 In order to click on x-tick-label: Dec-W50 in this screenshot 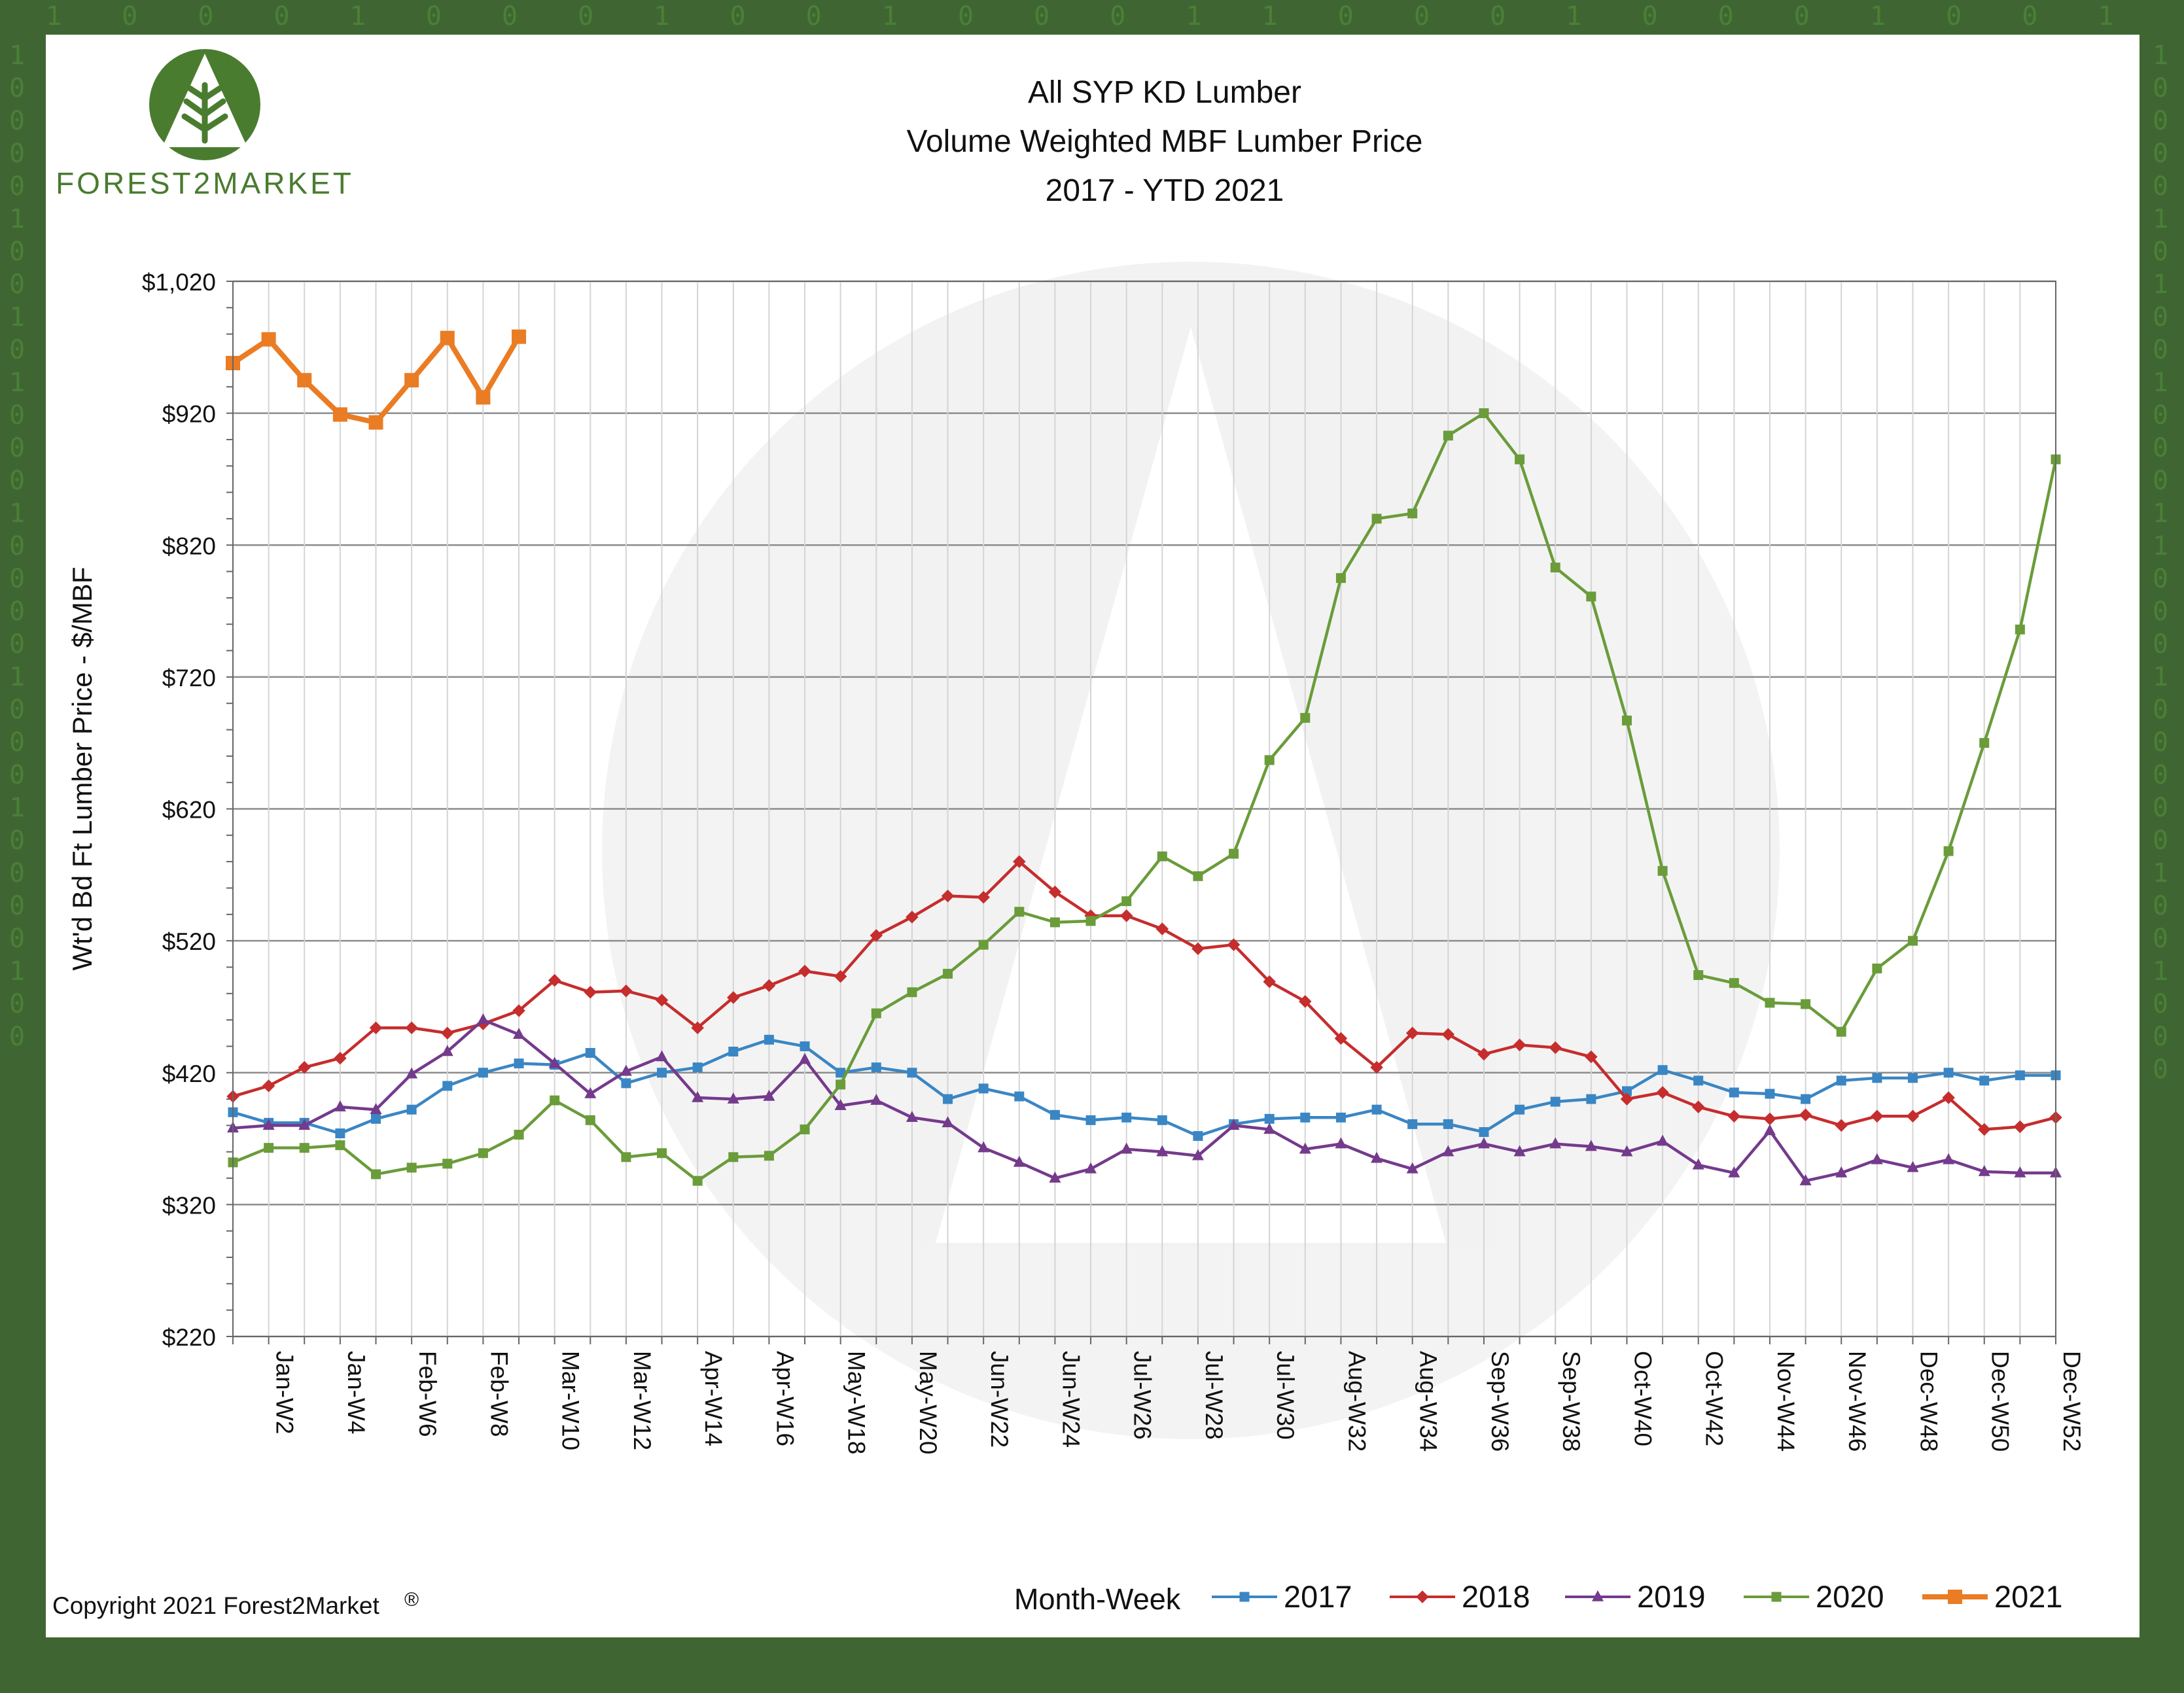, I will do `click(2000, 1401)`.